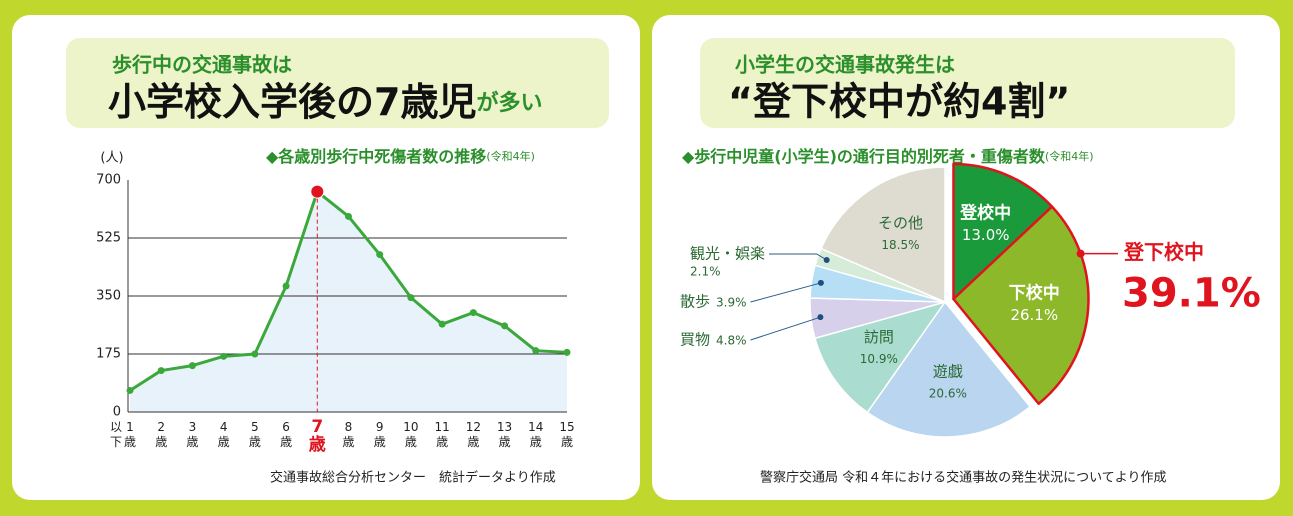 The image size is (1293, 516). Describe the element at coordinates (695, 340) in the screenshot. I see `slice-label: 買物` at that location.